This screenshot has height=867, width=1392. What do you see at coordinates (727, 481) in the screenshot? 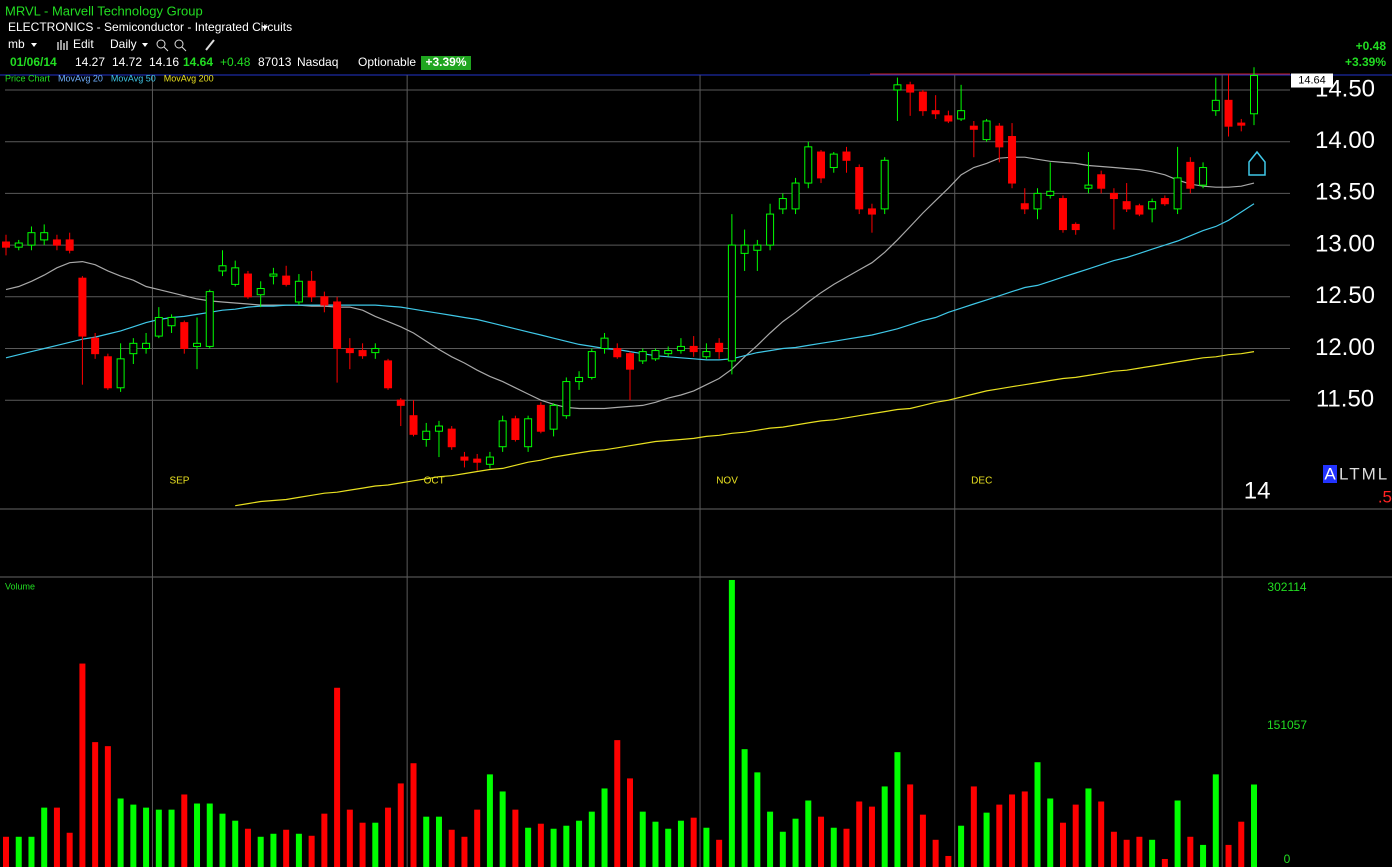
I see `x-tick-label: NOV` at bounding box center [727, 481].